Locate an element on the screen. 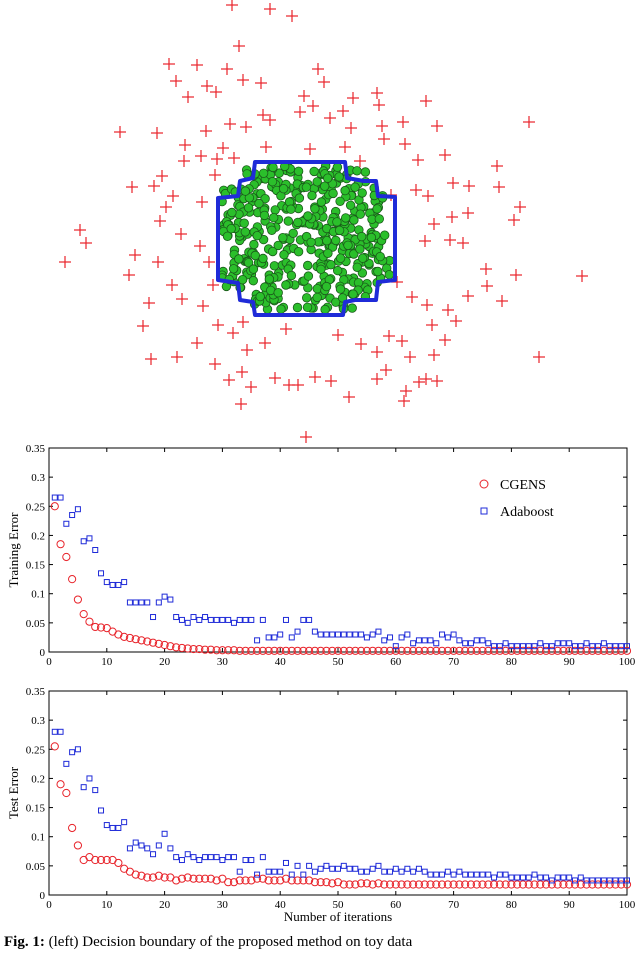 The image size is (640, 954). legend-label-adaboost: Adaboost is located at coordinates (527, 512).